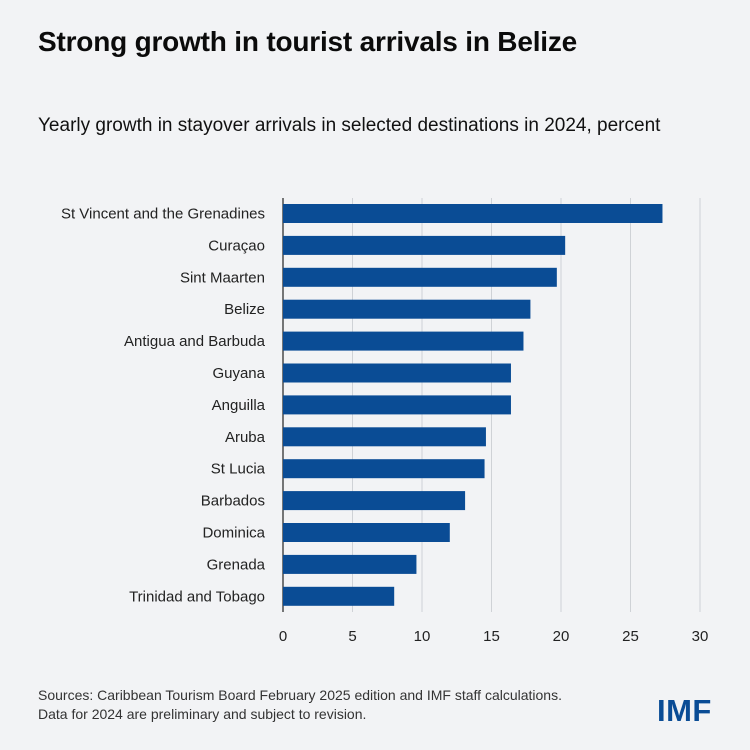 Image resolution: width=750 pixels, height=750 pixels. I want to click on x-tick-label: 30, so click(700, 636).